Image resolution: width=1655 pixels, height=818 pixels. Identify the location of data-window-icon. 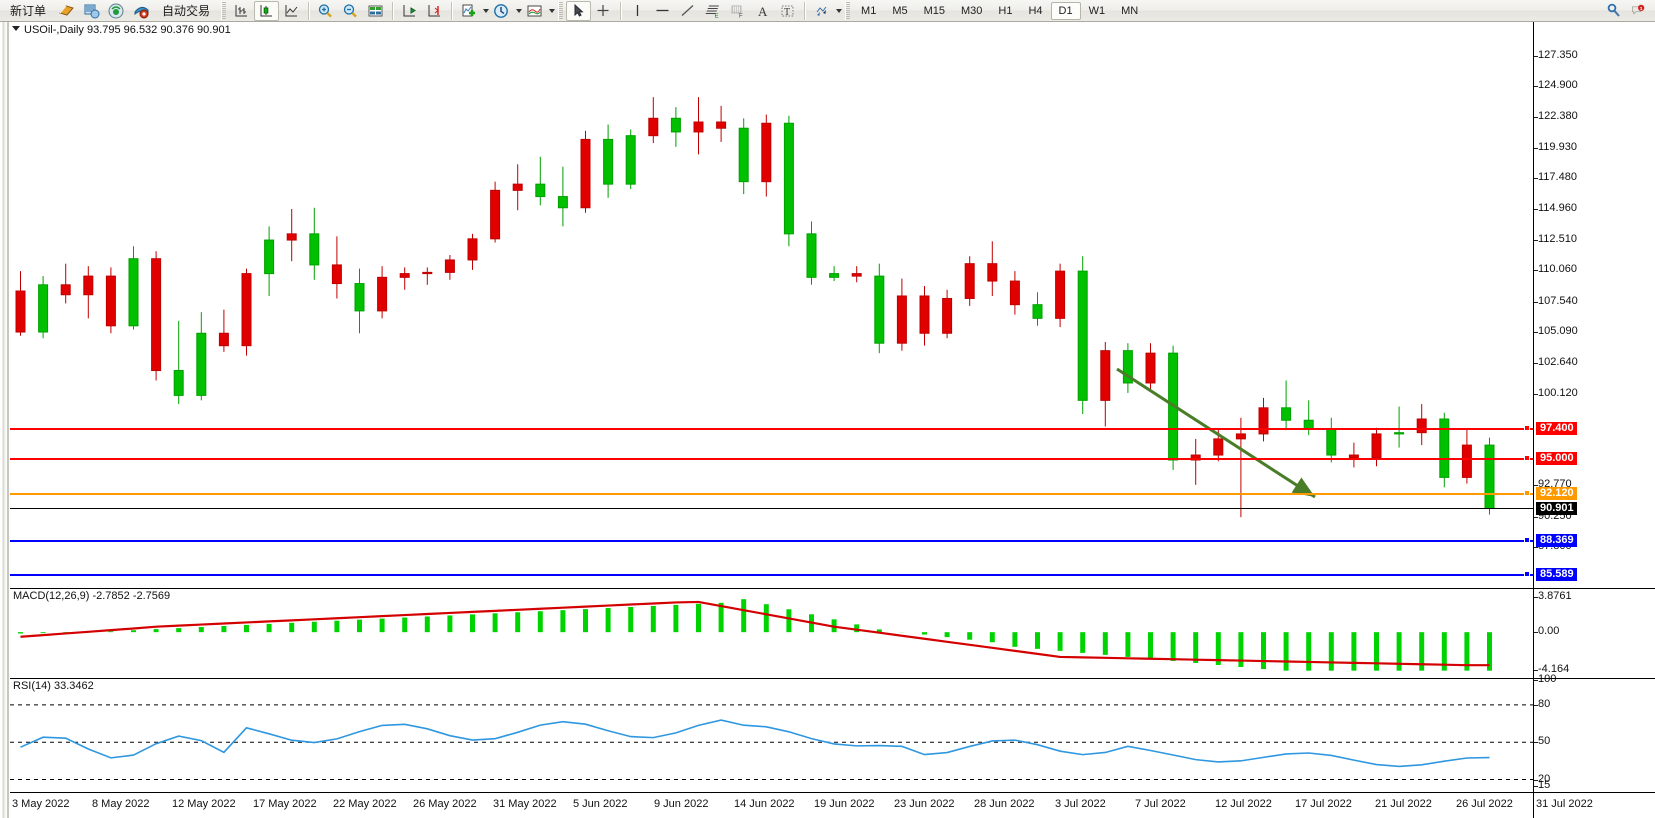
(91, 11).